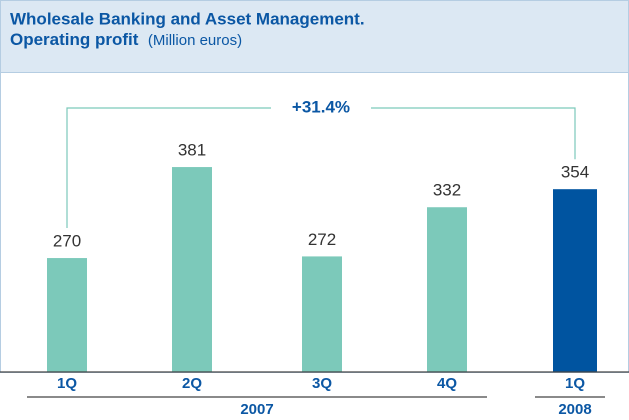 The width and height of the screenshot is (629, 420). What do you see at coordinates (574, 409) in the screenshot?
I see `group-label: 2008` at bounding box center [574, 409].